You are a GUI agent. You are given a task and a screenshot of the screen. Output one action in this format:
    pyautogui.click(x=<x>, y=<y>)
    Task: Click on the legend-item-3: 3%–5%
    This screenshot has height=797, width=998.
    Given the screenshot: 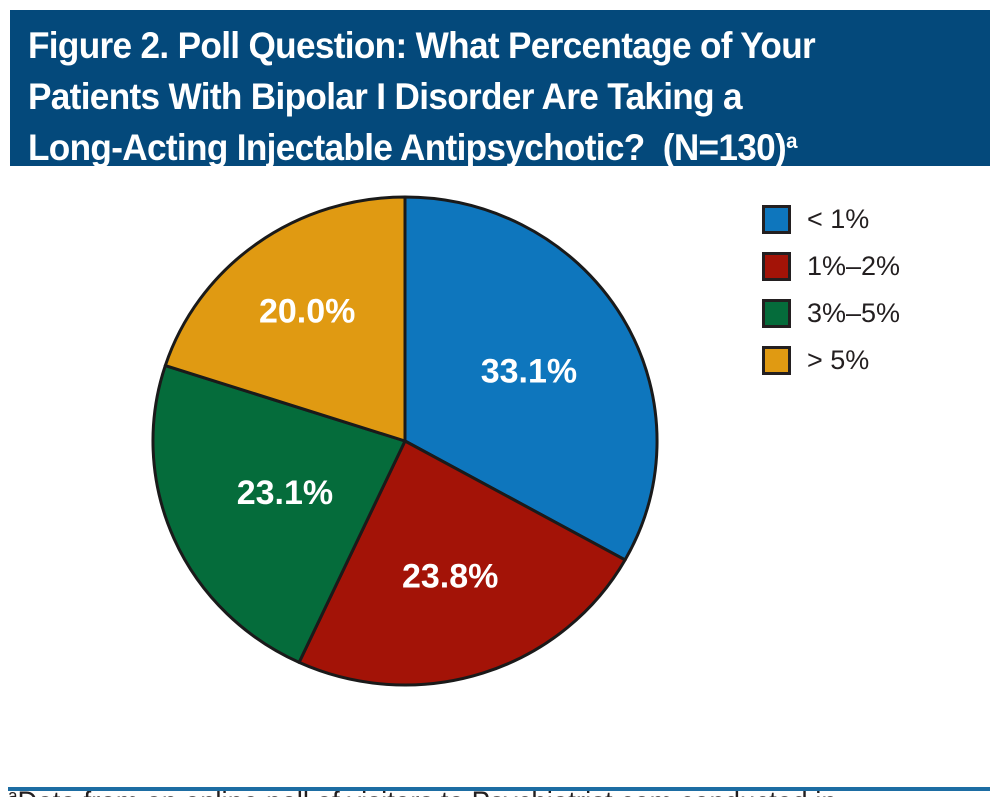 What is the action you would take?
    pyautogui.click(x=831, y=313)
    